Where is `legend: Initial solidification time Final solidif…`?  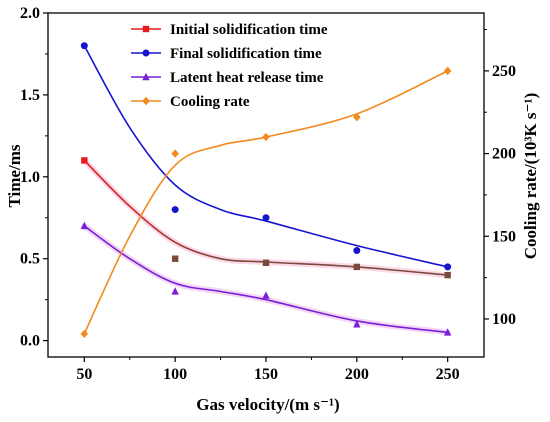
legend: Initial solidification time Final solidif… is located at coordinates (229, 66).